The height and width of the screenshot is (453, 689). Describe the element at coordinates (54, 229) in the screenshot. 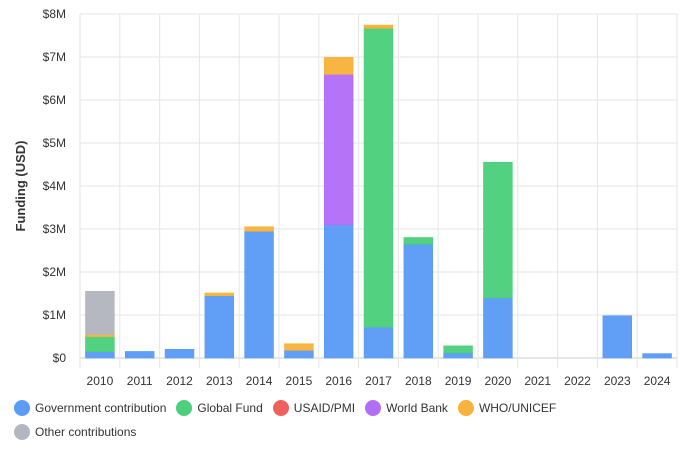

I see `y-tick-label: $3M` at that location.